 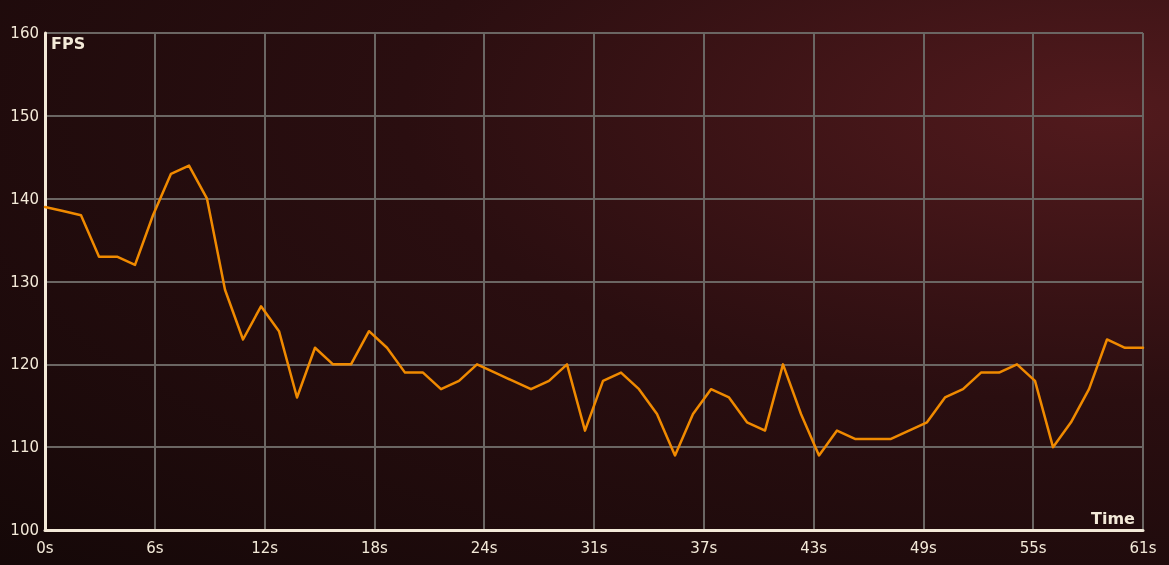 I want to click on x-tick-label: 43s, so click(x=814, y=547).